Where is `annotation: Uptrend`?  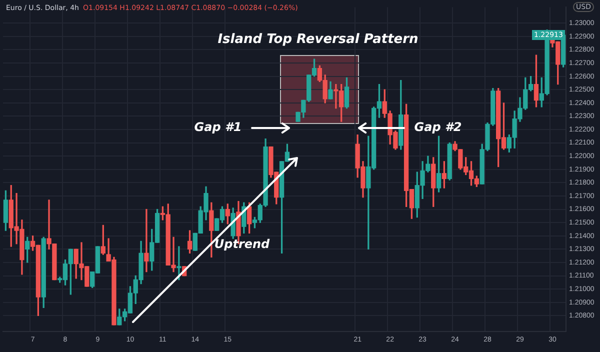
annotation: Uptrend is located at coordinates (242, 244).